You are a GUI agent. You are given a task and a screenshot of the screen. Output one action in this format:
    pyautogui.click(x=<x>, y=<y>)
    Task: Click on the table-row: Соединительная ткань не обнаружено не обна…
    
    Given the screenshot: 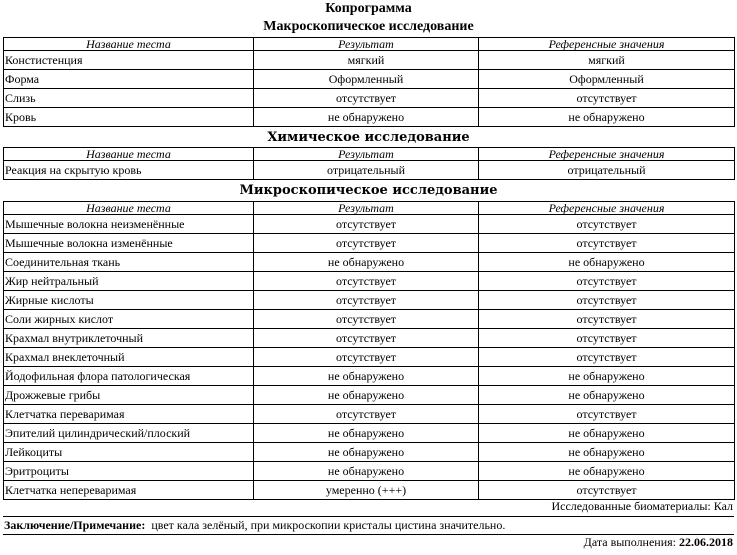 What is the action you would take?
    pyautogui.click(x=369, y=262)
    